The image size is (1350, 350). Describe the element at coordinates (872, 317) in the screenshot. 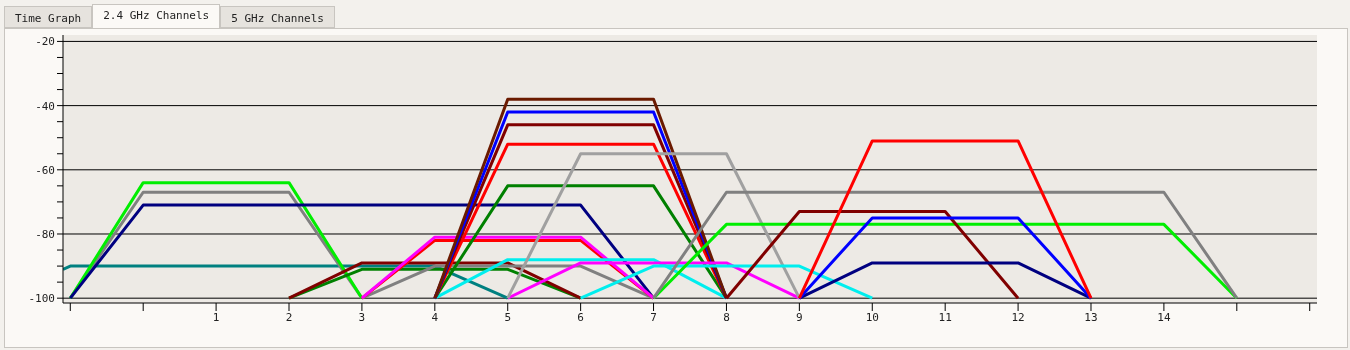

I see `x-tick-label: 10` at that location.